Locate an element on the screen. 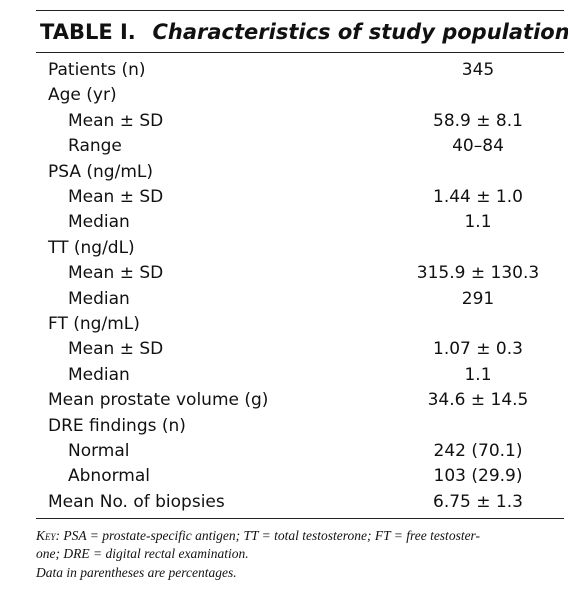  sub-row-value: 103 (29.9) is located at coordinates (478, 476).